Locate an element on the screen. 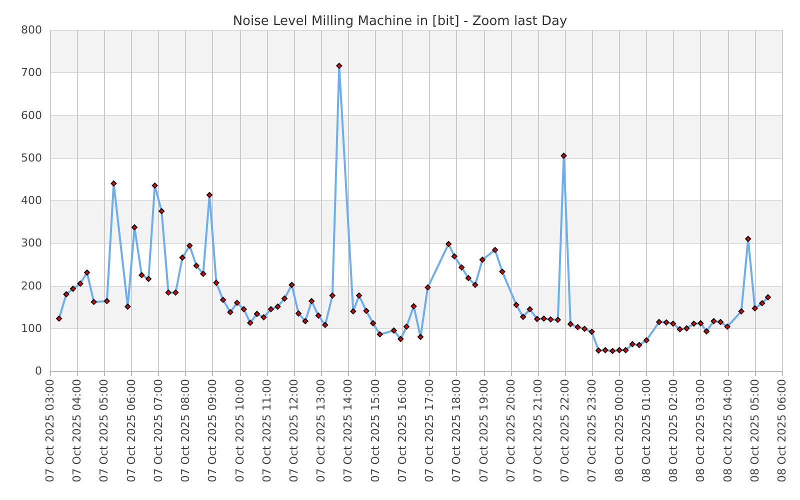 This screenshot has width=800, height=500. chart-title: Noise Level Milling Machine in [bit] - Zoom last Day is located at coordinates (400, 21).